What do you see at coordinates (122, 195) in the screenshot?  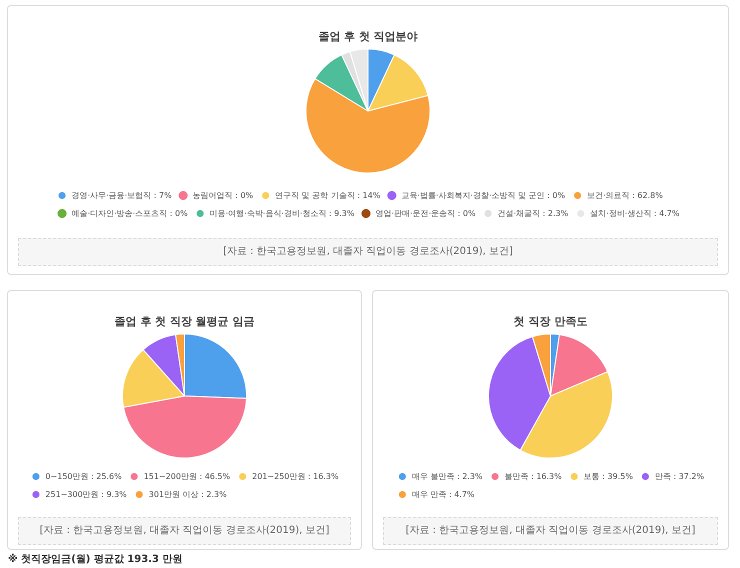 I see `legend-label: 경영·사무·금융·보험직 : 7%` at bounding box center [122, 195].